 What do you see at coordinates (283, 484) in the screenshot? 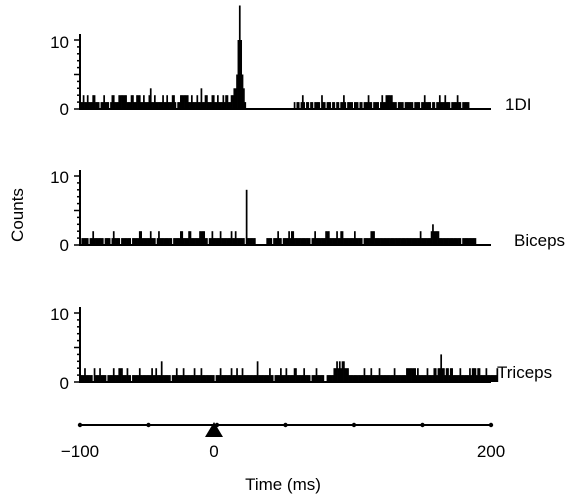
I see `x-axis-label: Time (ms)` at bounding box center [283, 484].